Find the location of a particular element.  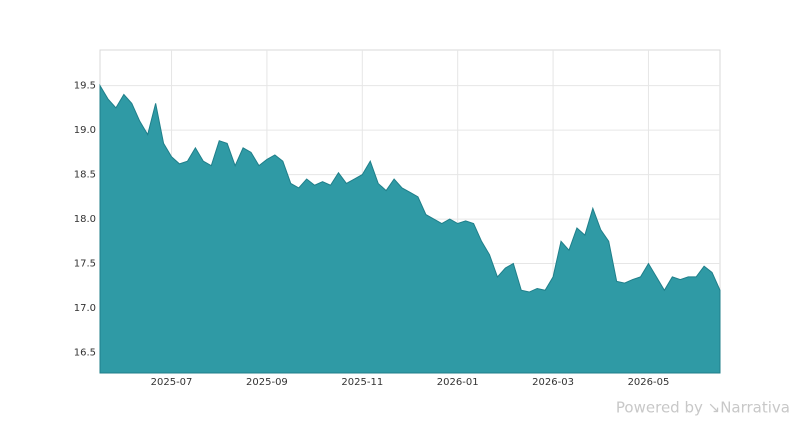

watermark: Powered by ↘Narrativa is located at coordinates (703, 408).